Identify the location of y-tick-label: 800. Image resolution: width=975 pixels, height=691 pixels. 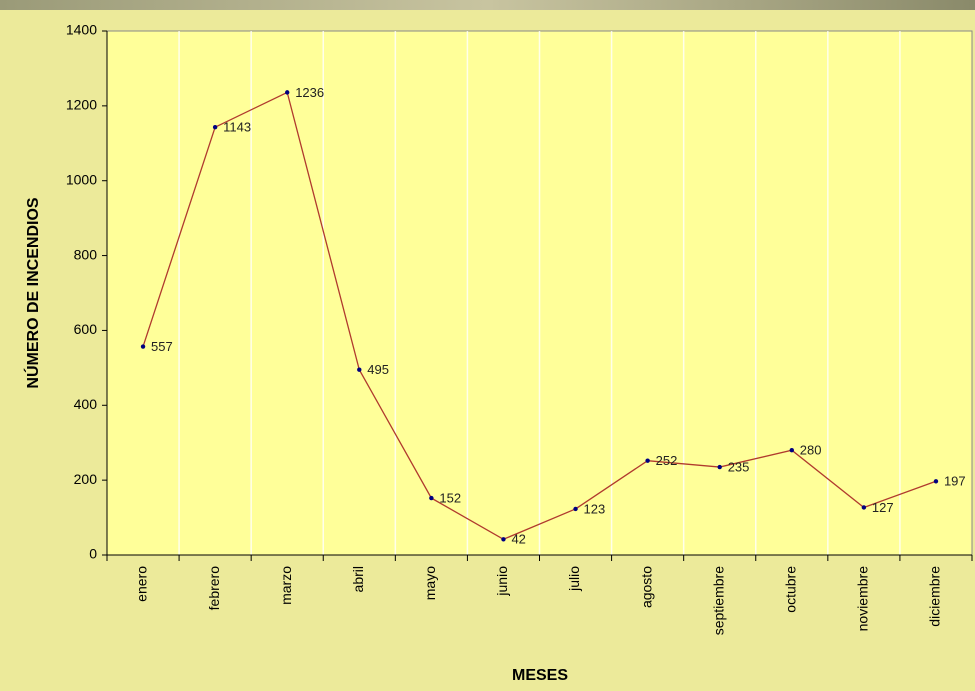
(86, 254).